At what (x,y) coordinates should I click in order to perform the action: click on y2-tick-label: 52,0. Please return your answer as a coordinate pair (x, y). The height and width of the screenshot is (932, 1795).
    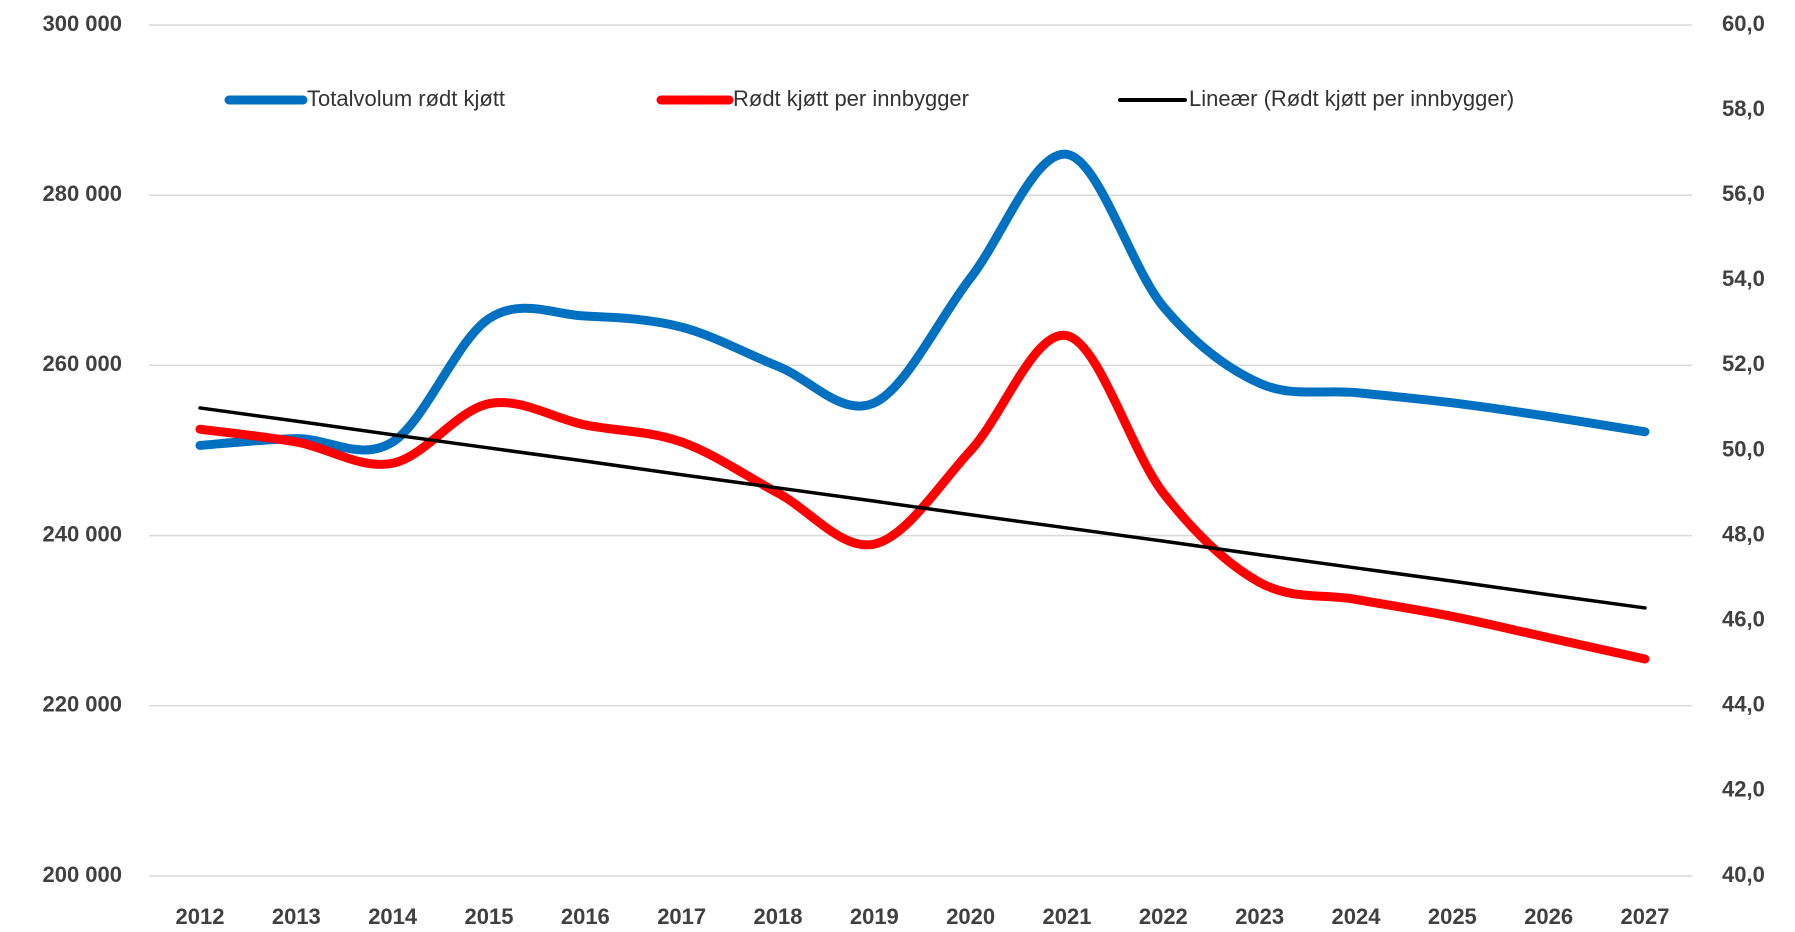
    Looking at the image, I should click on (1743, 363).